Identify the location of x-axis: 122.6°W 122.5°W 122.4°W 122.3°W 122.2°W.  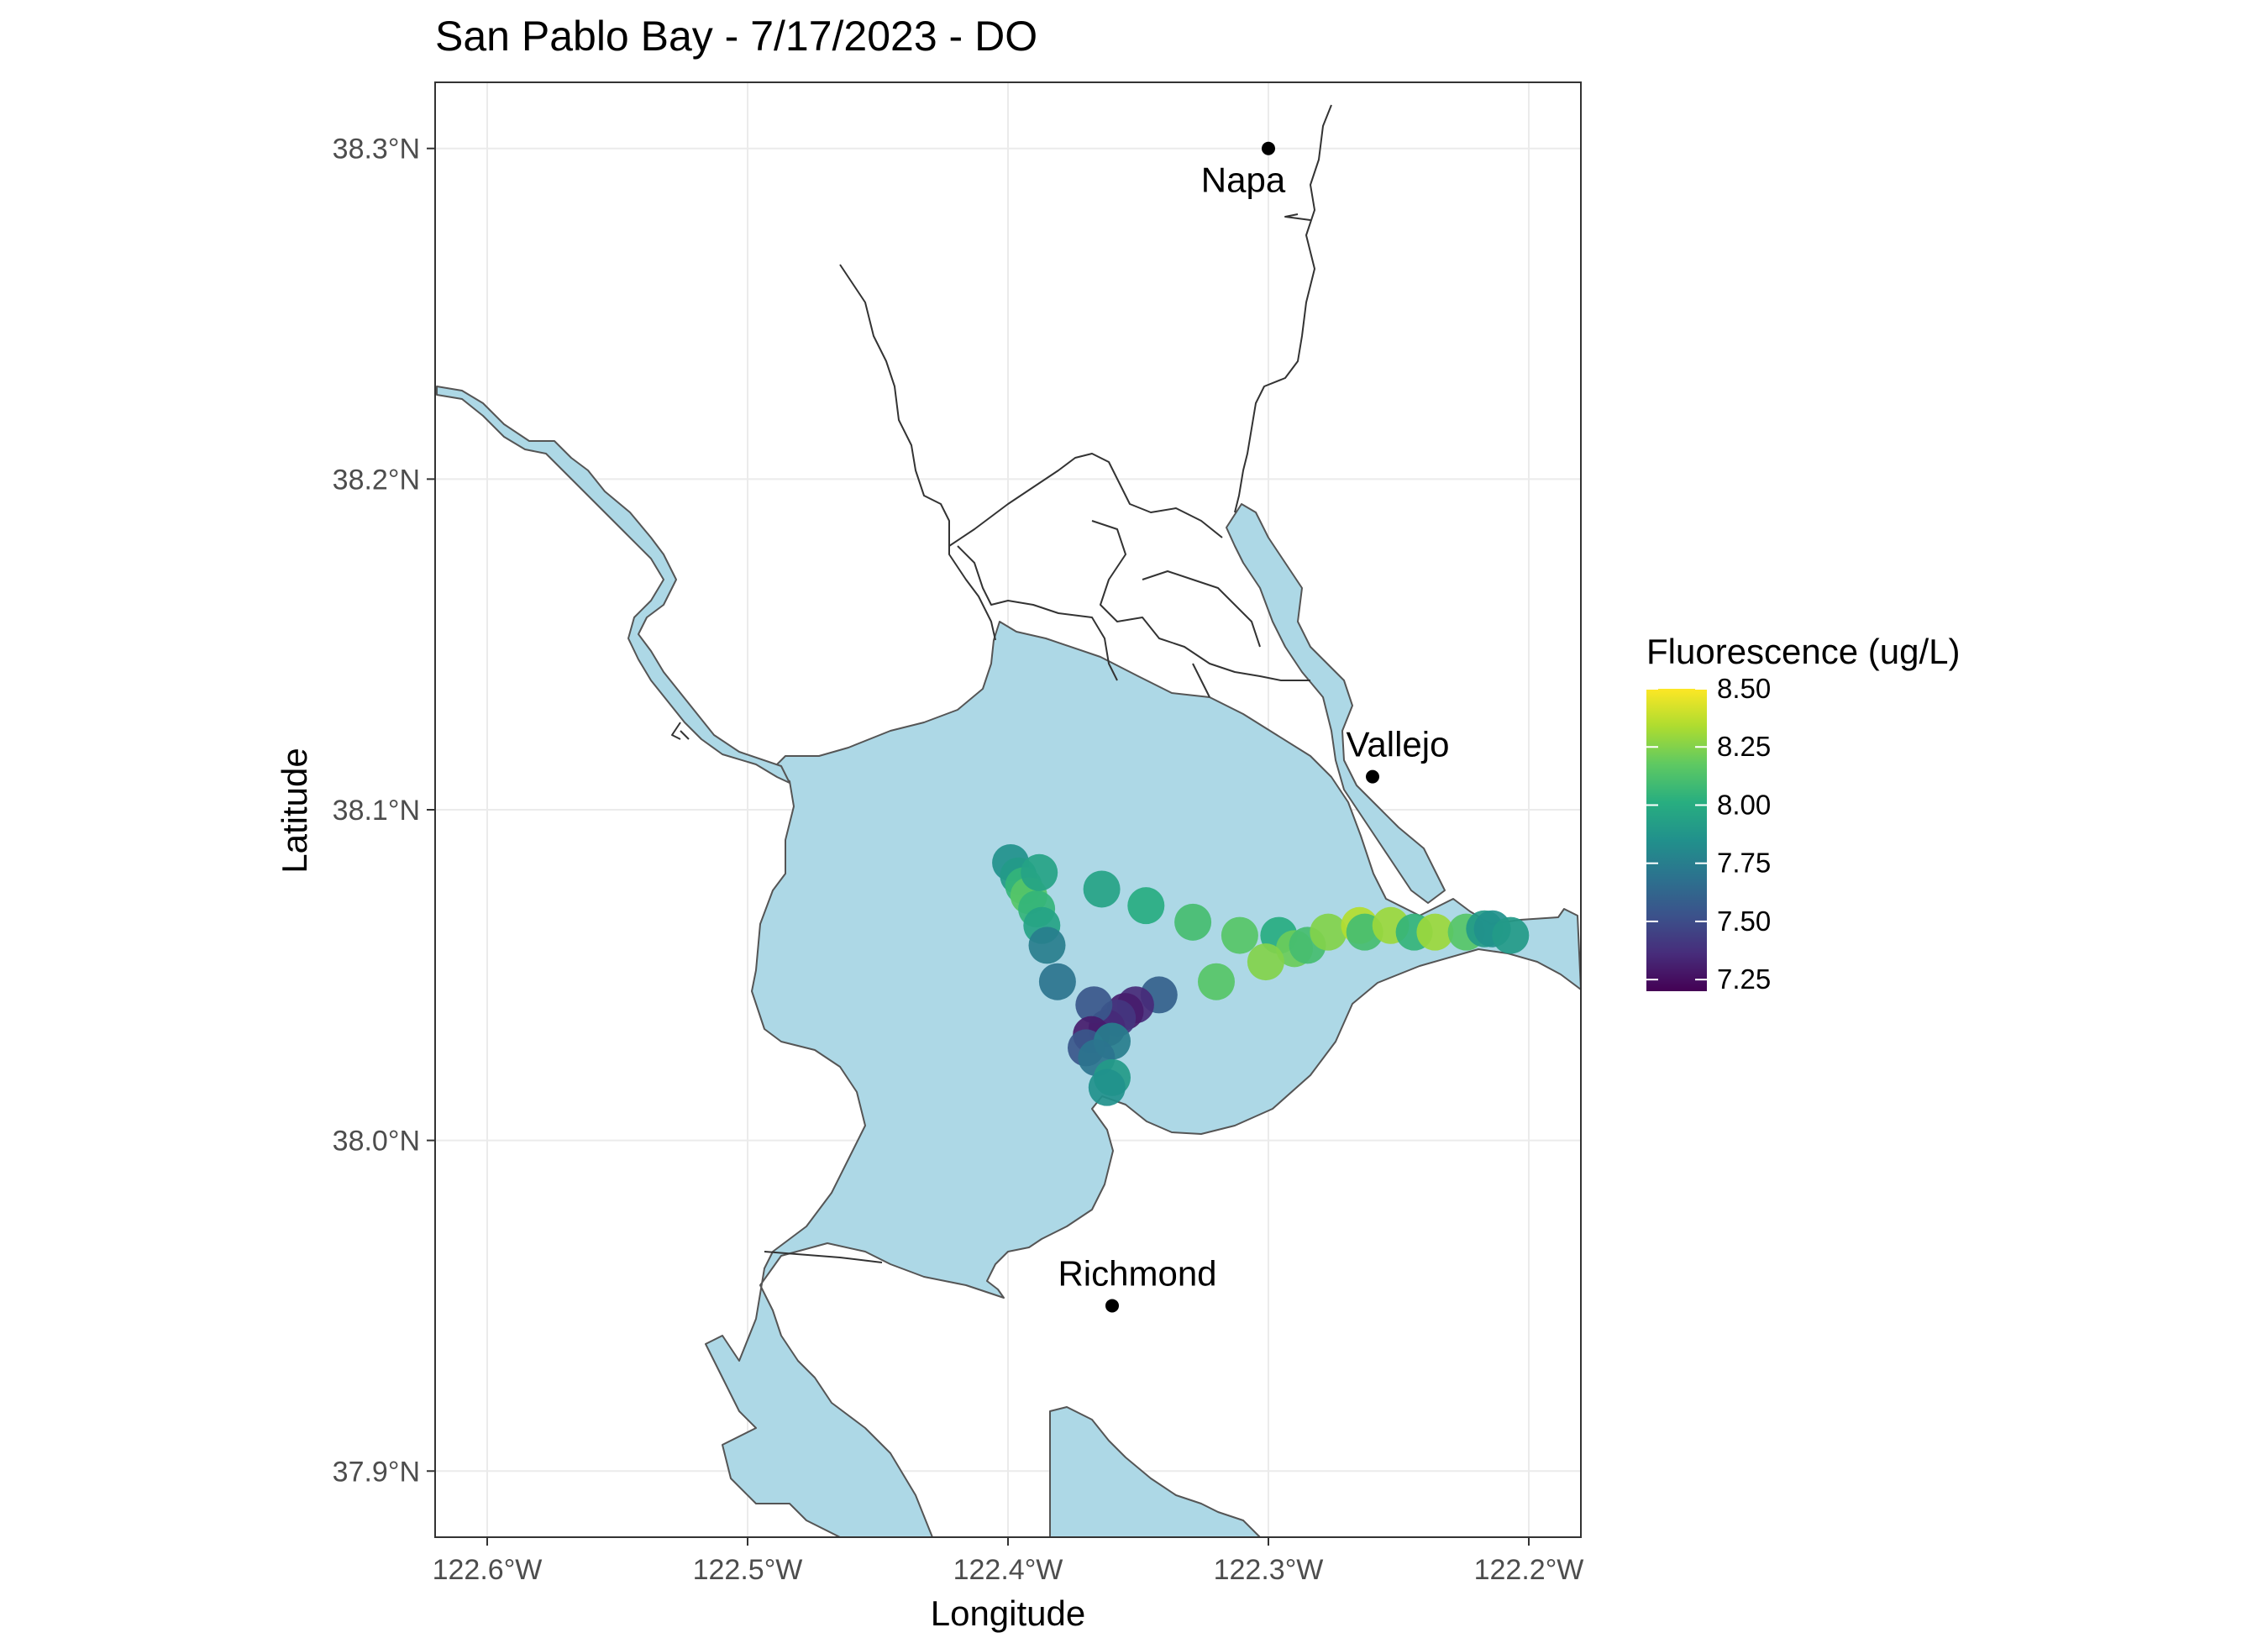
(1008, 1561).